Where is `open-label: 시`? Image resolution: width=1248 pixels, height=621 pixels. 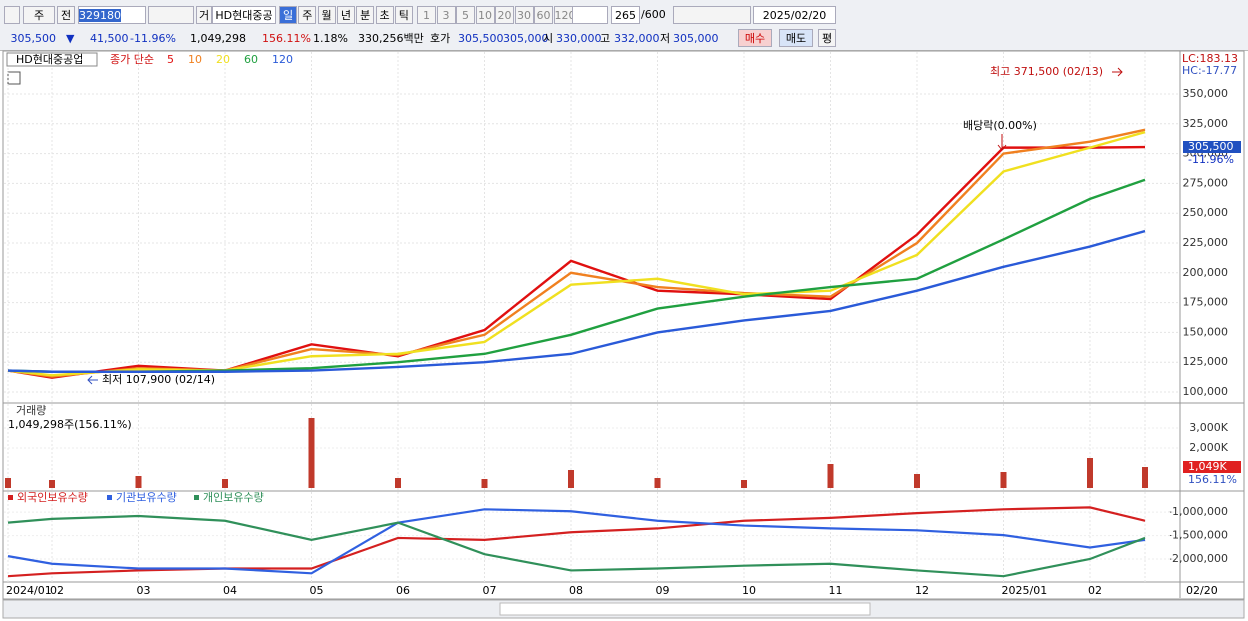 open-label: 시 is located at coordinates (548, 38).